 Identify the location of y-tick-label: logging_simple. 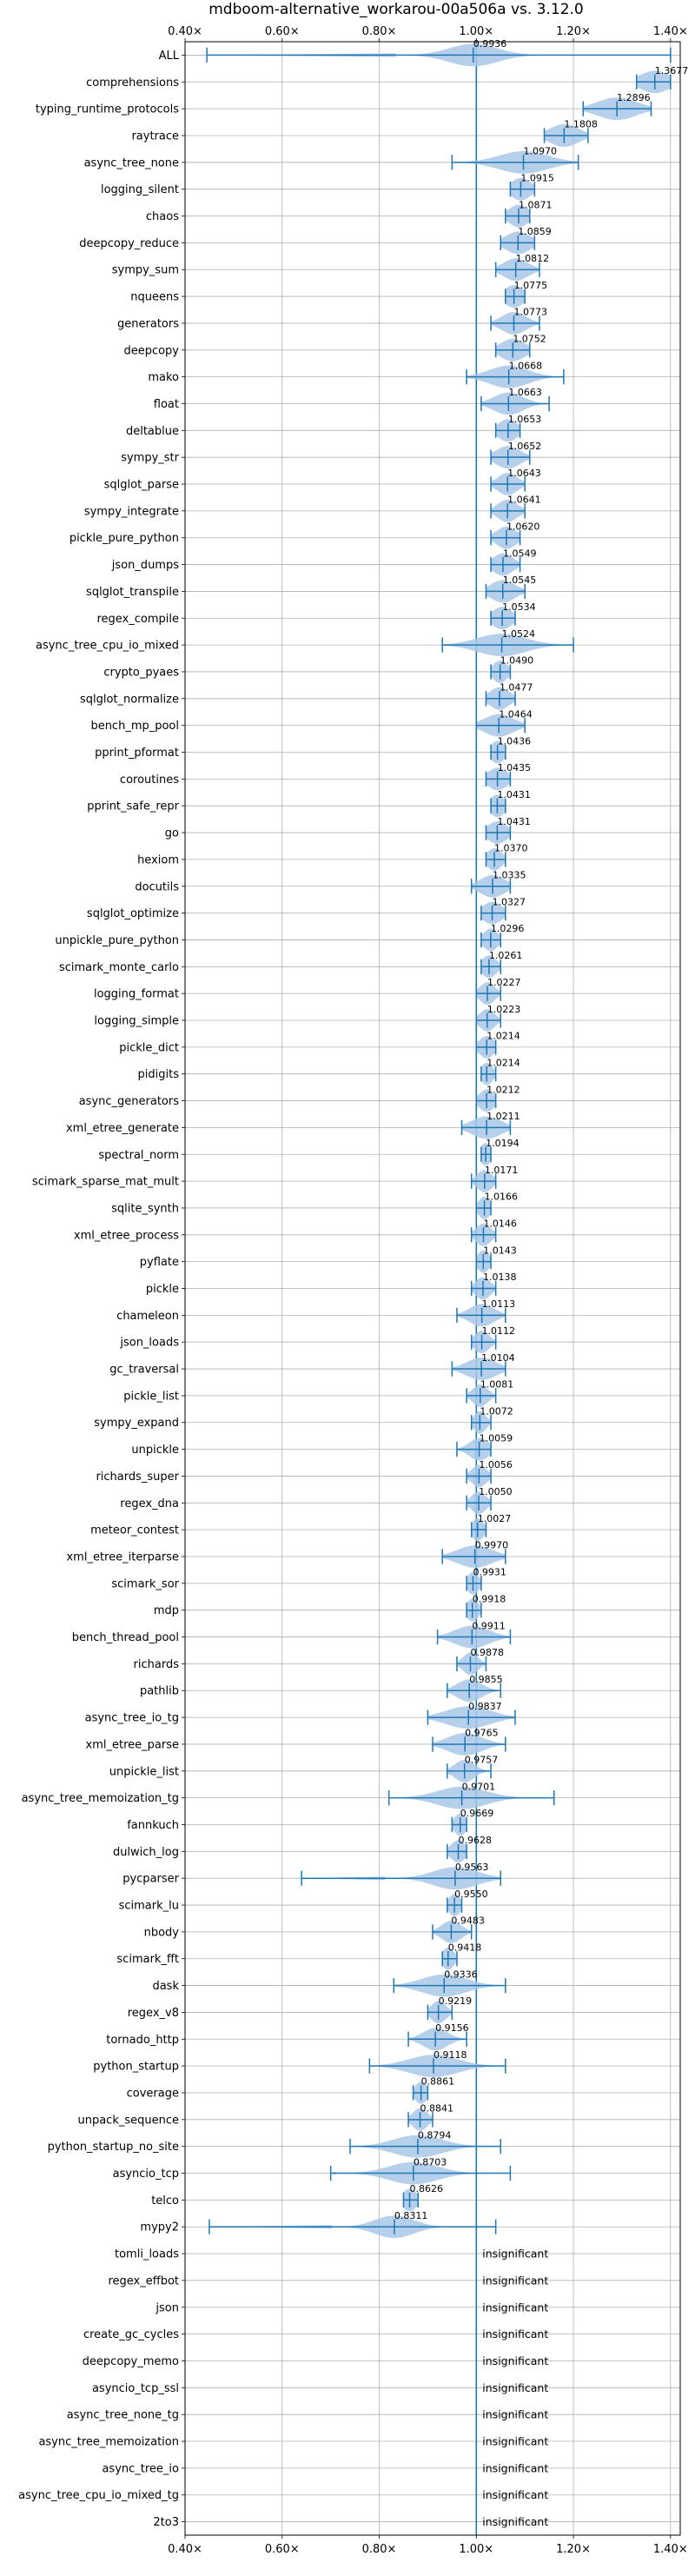
(136, 1021).